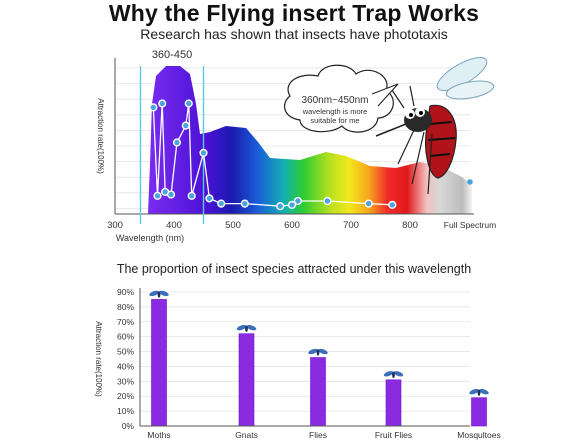  I want to click on y-tick-label: 20%, so click(125, 396).